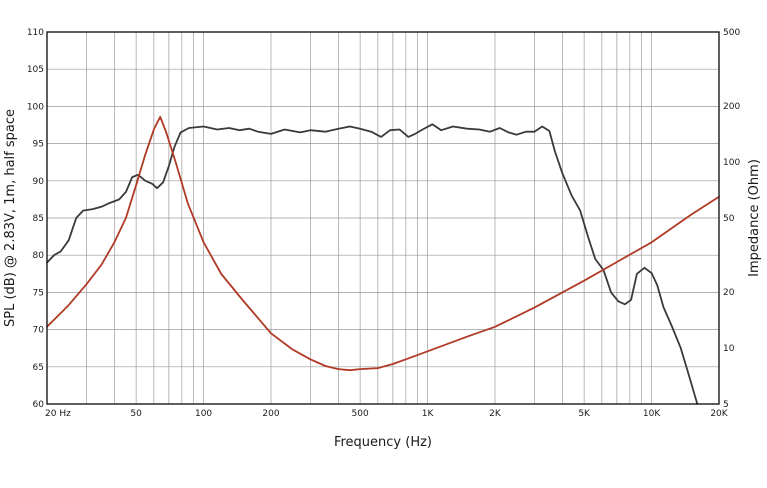 This screenshot has width=767, height=488. What do you see at coordinates (136, 414) in the screenshot?
I see `x-tick-label: 50` at bounding box center [136, 414].